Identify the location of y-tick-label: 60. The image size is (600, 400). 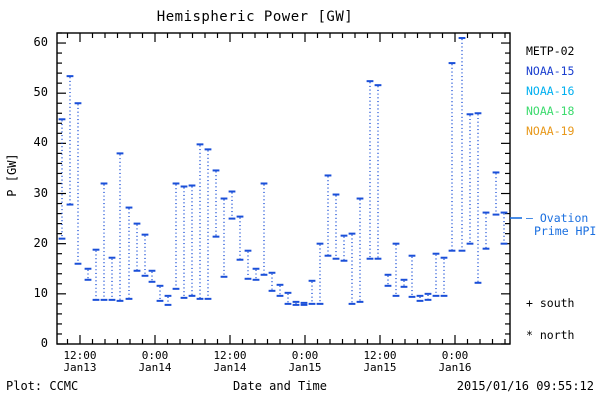
(40, 42).